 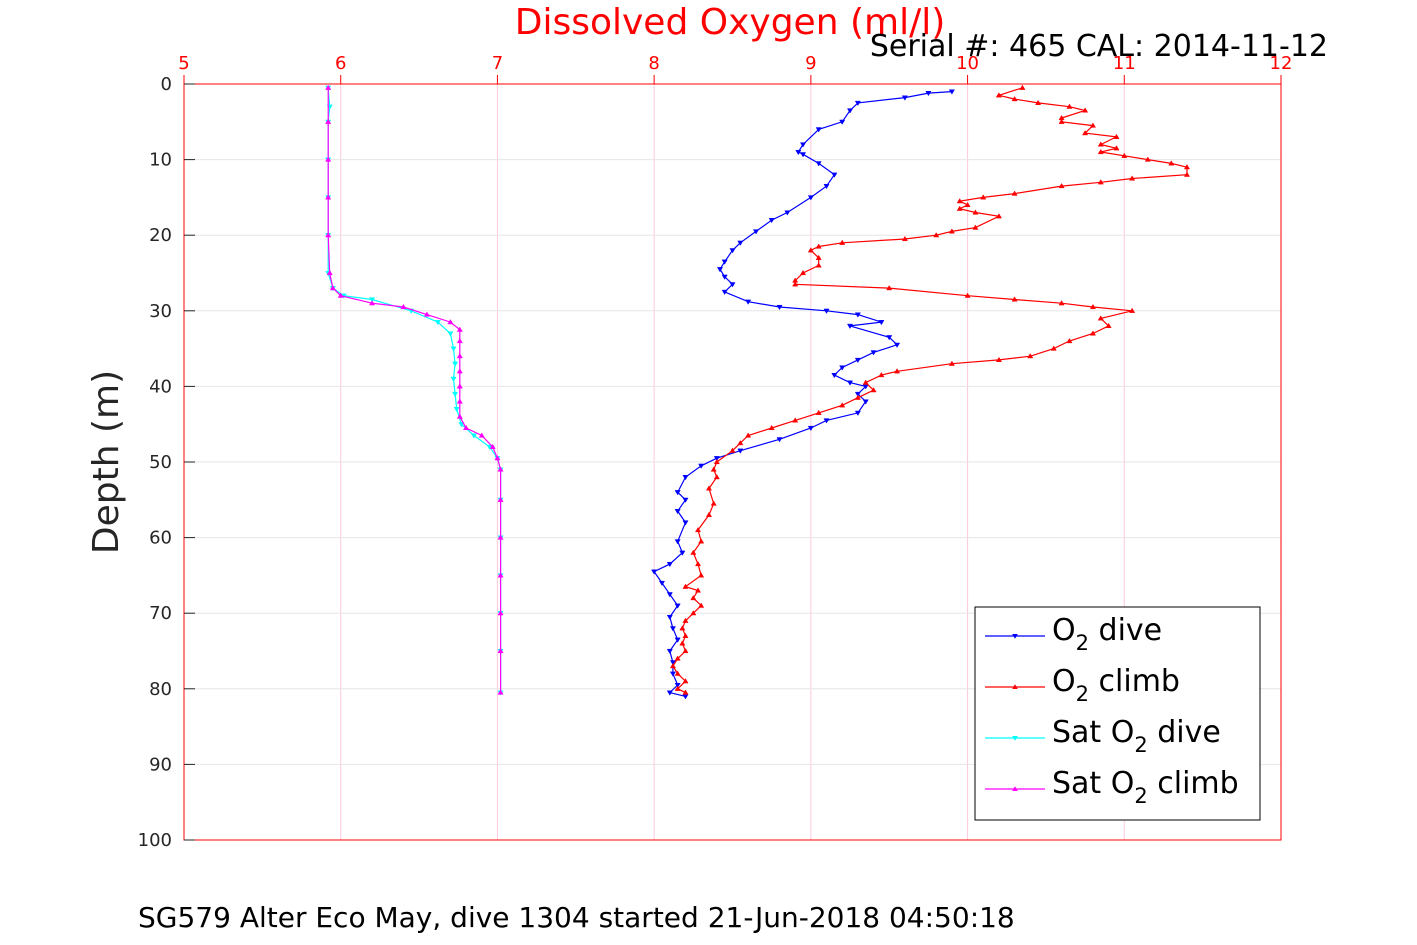 I want to click on serial-cal-label: Serial #: 465 CAL: 2014-11-12, so click(x=1099, y=46).